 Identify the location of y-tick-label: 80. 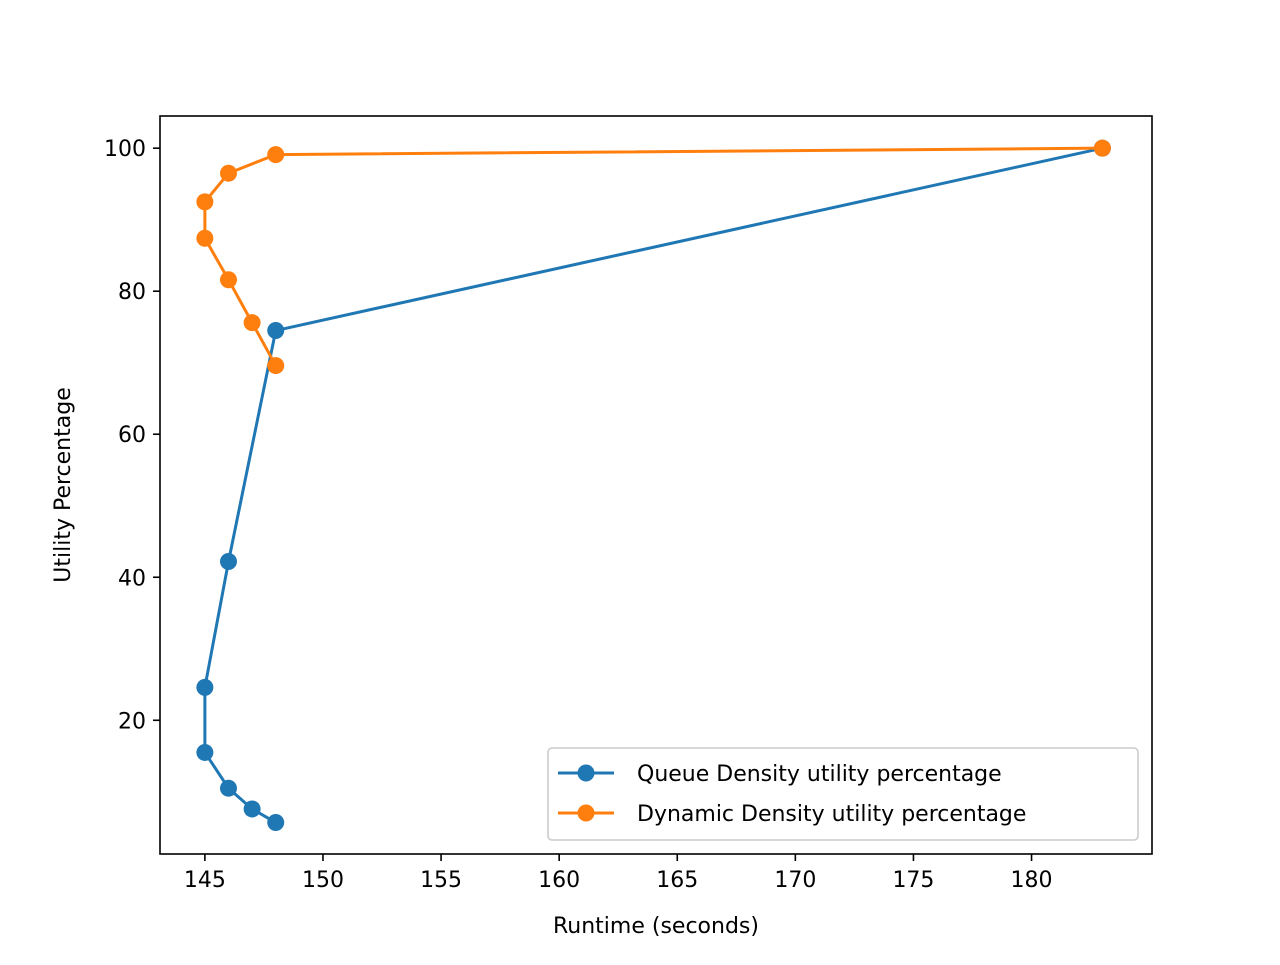
(132, 292).